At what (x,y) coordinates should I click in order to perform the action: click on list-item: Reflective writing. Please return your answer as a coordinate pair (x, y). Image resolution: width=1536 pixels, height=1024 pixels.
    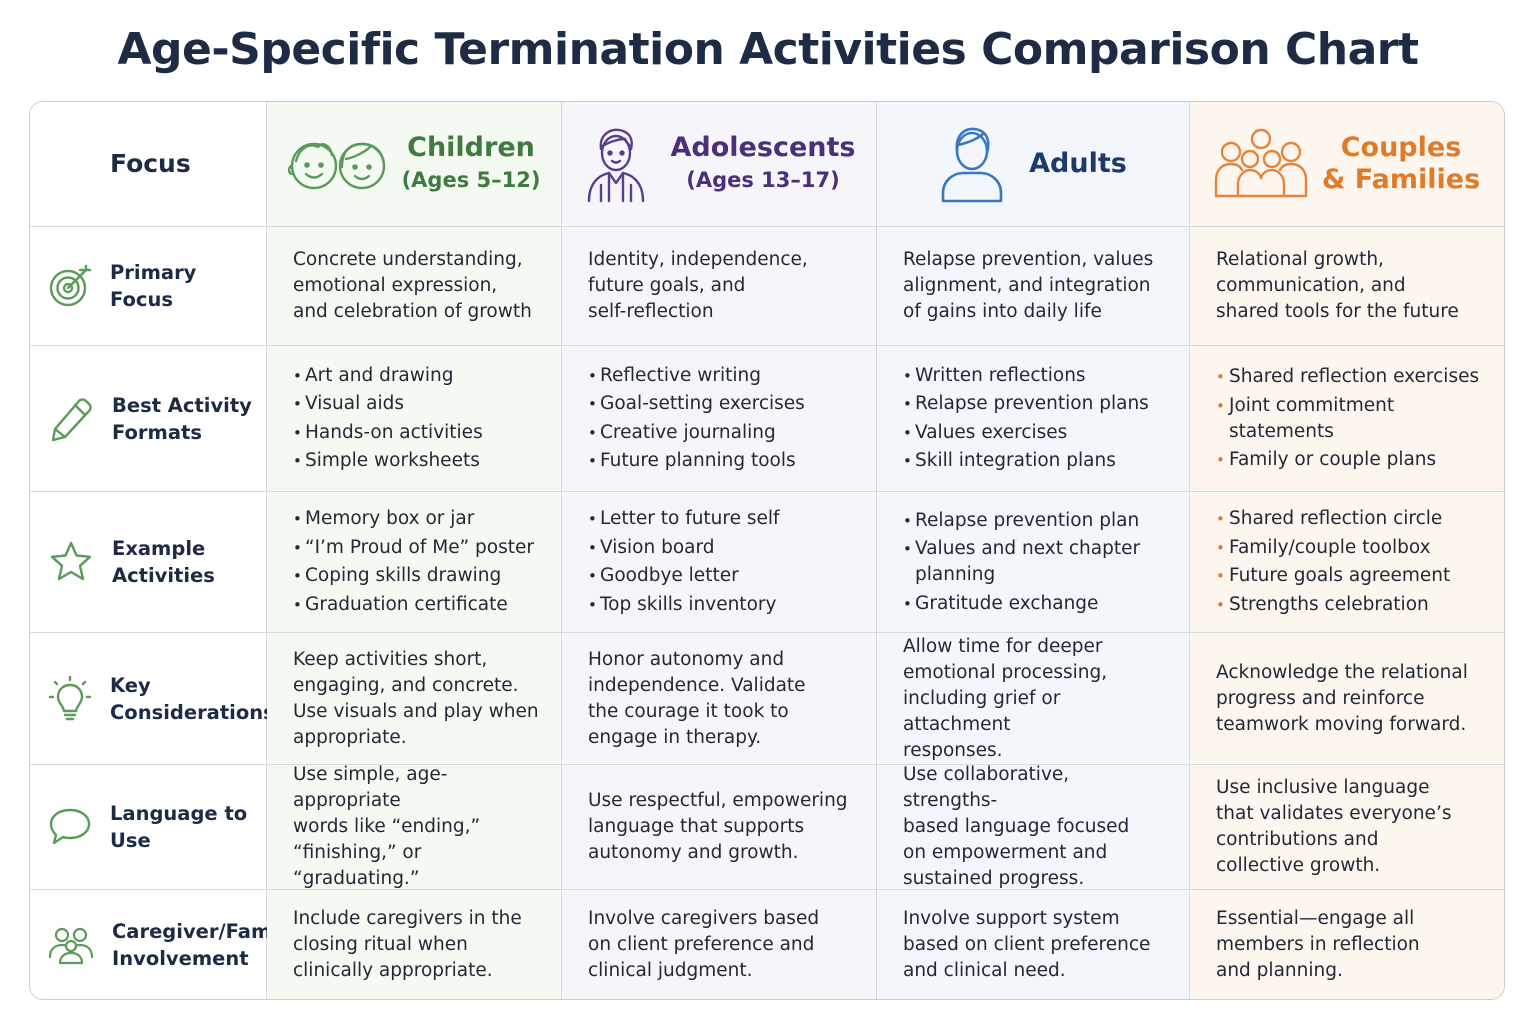
    Looking at the image, I should click on (721, 376).